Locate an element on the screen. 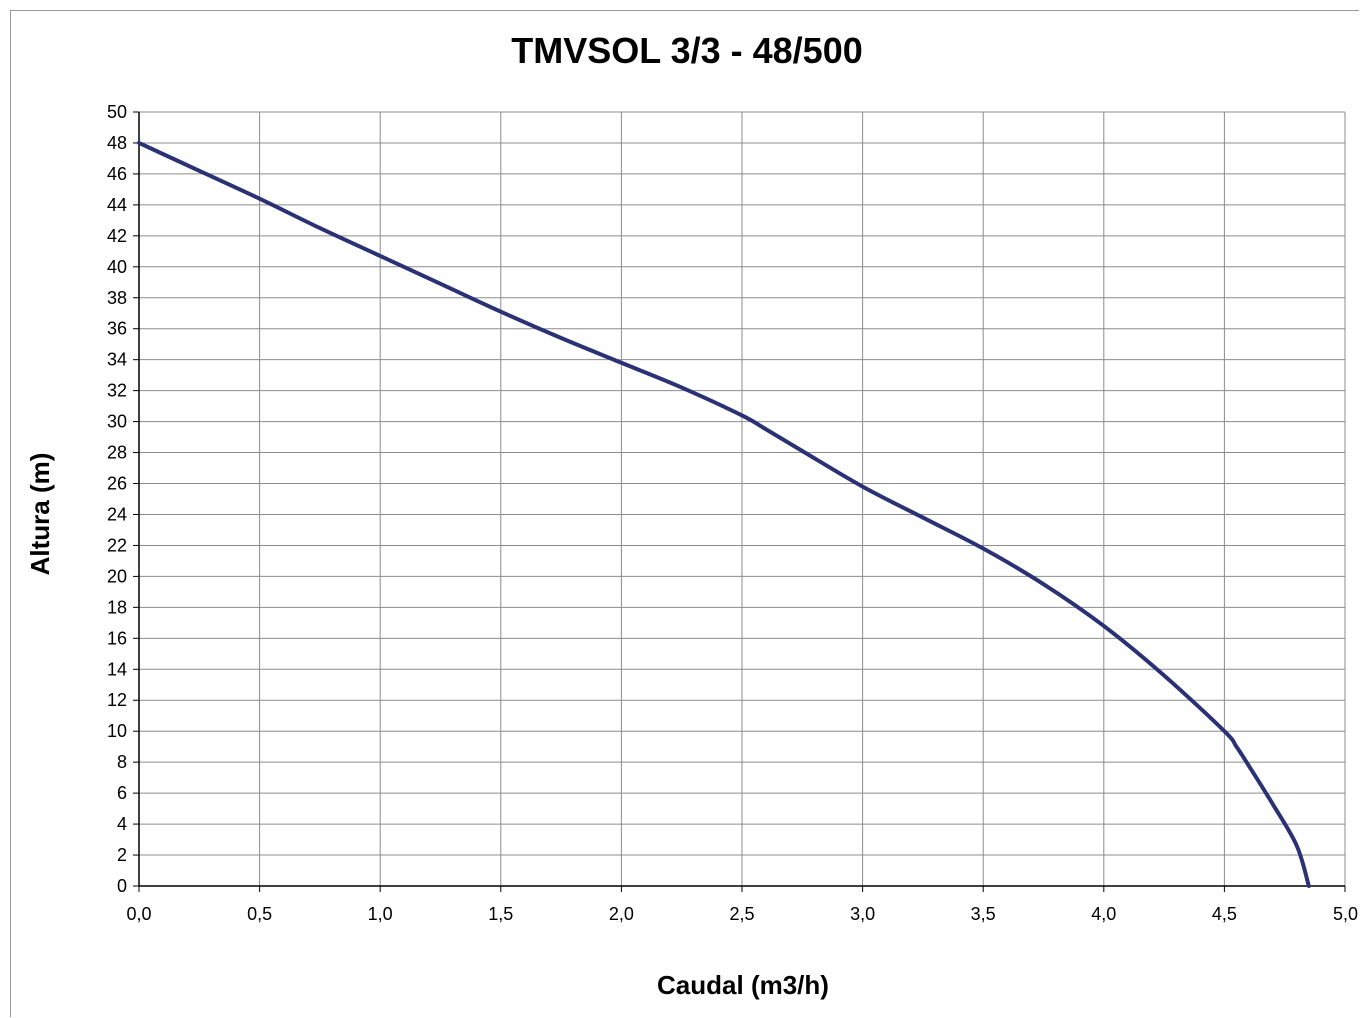 This screenshot has height=1018, width=1360. y-tick-label: 46 is located at coordinates (117, 174).